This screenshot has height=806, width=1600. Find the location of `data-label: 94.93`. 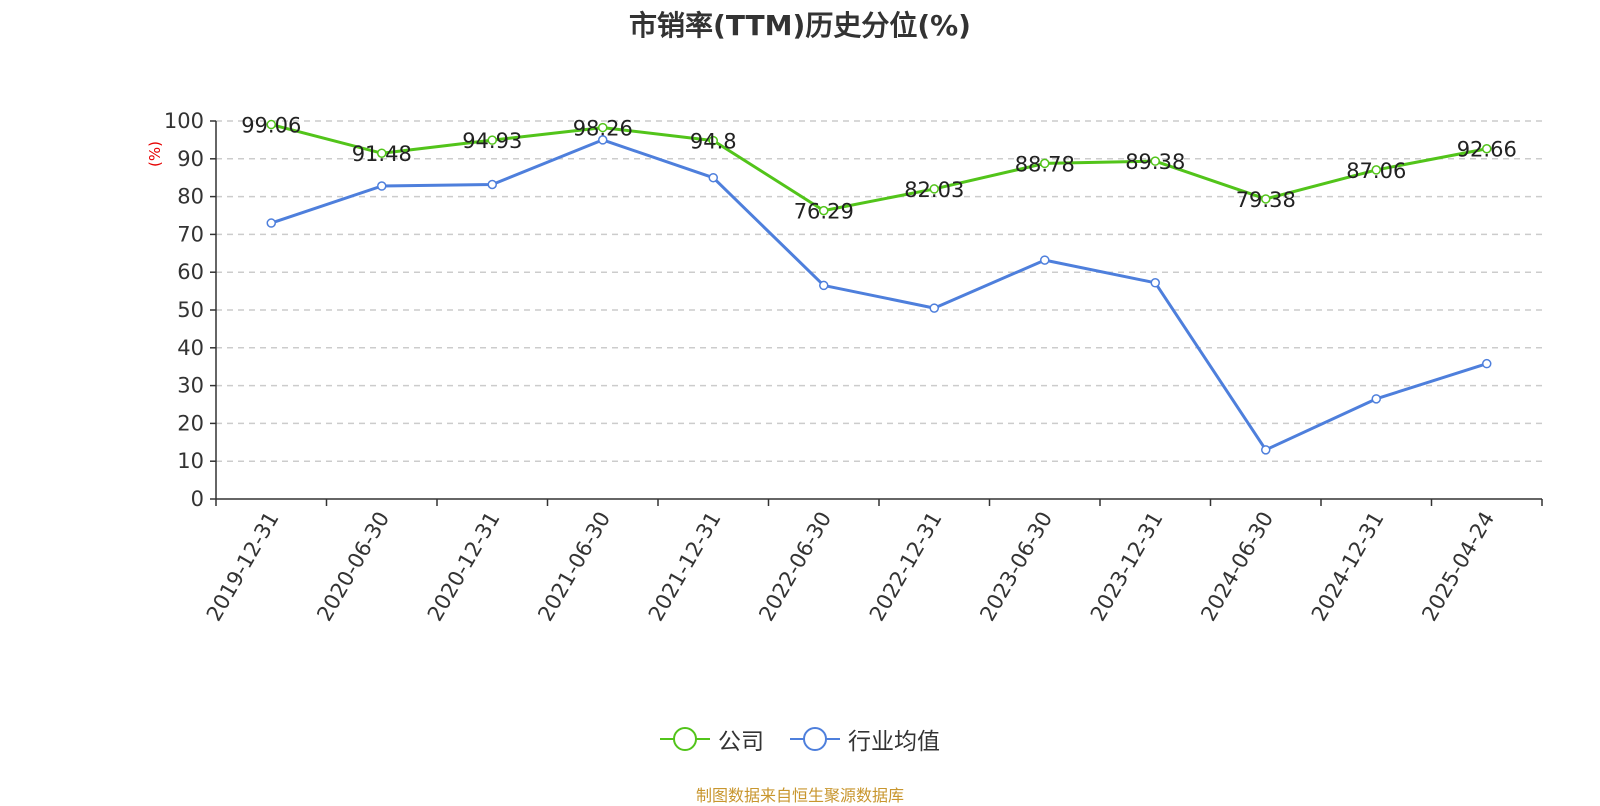

data-label: 94.93 is located at coordinates (492, 141).